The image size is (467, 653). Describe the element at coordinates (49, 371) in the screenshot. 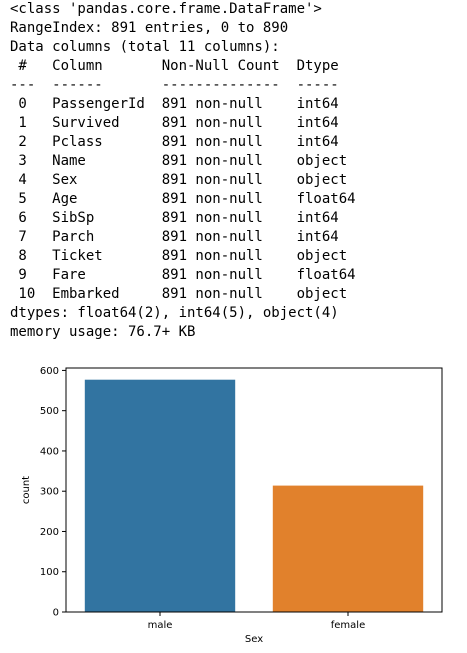

I see `y-tick-label: 600` at that location.